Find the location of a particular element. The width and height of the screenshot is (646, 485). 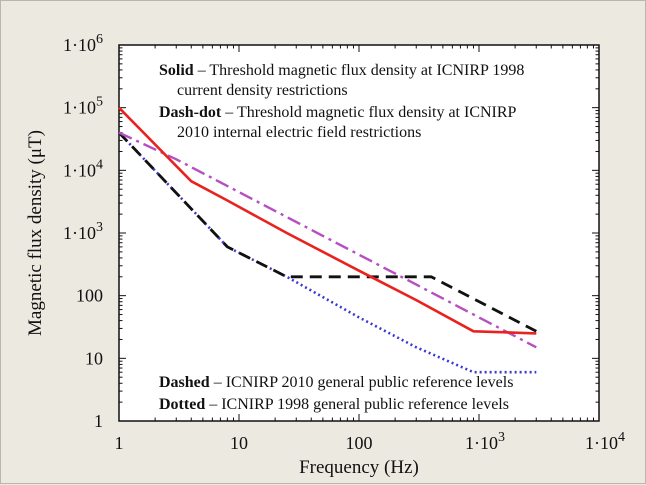

annotation-solid-key: Solid is located at coordinates (176, 70).